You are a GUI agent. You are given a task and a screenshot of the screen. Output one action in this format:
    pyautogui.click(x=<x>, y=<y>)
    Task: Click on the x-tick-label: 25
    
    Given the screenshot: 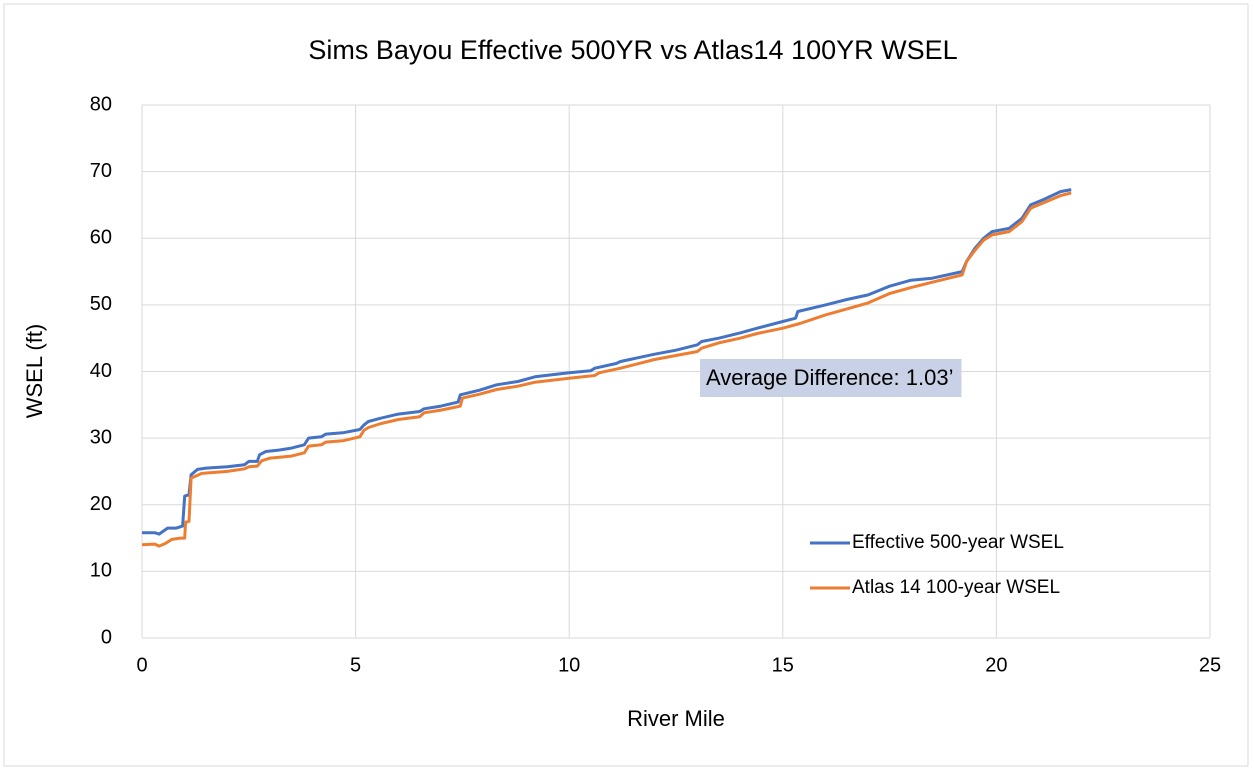 What is the action you would take?
    pyautogui.click(x=1210, y=665)
    